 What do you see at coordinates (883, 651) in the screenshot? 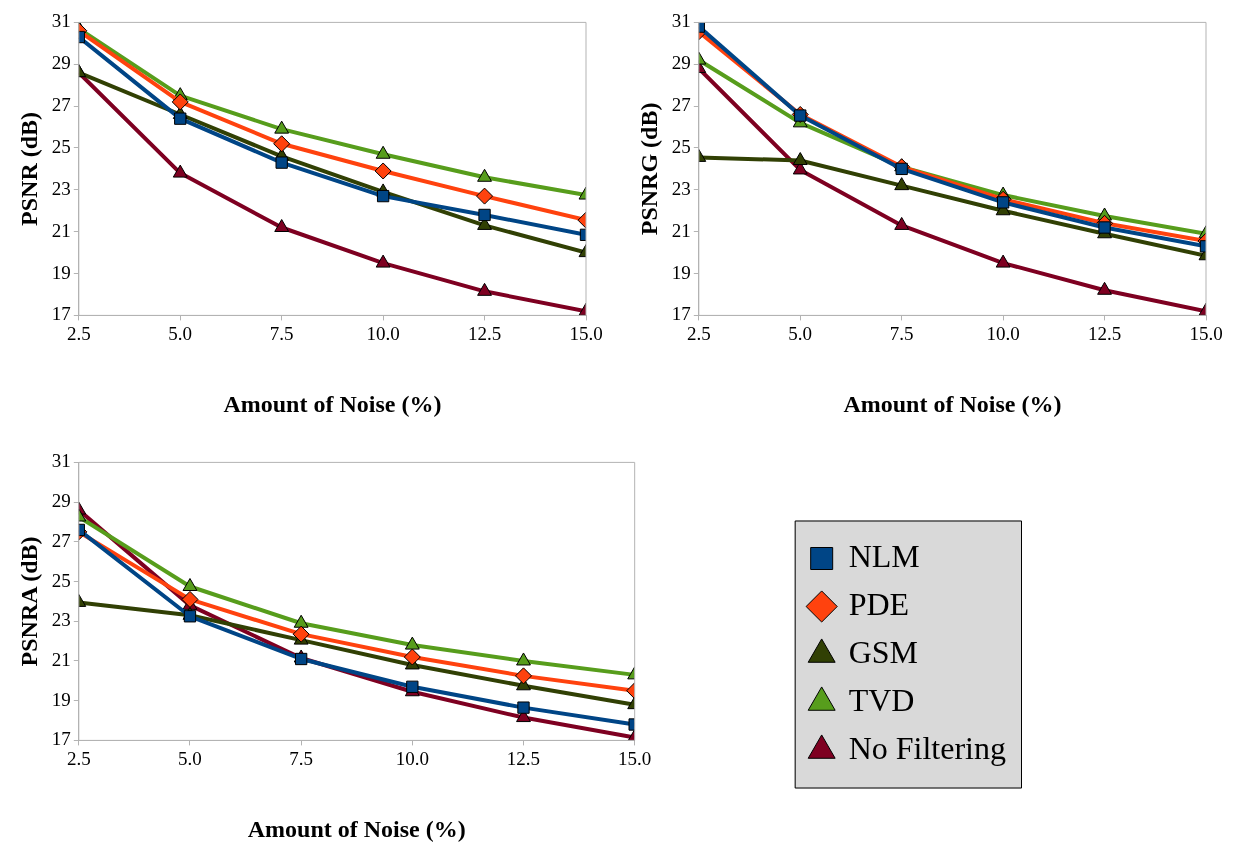
I see `legend-label: GSM` at bounding box center [883, 651].